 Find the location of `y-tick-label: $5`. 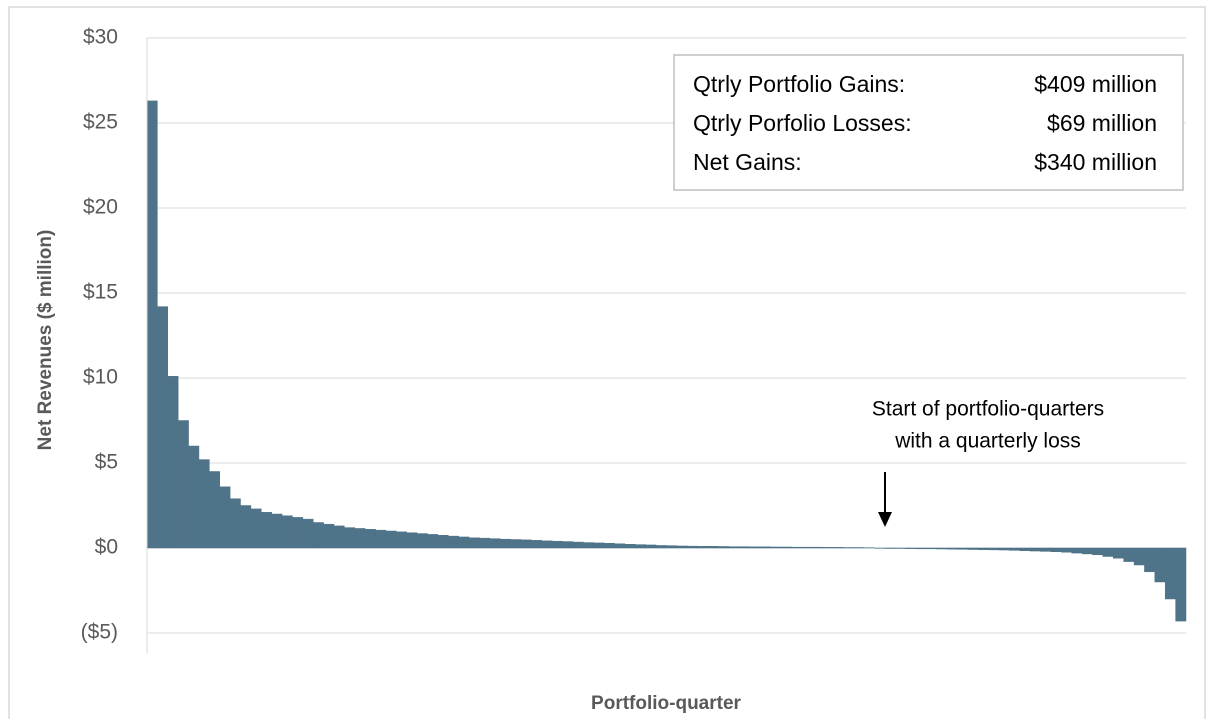

y-tick-label: $5 is located at coordinates (106, 462).